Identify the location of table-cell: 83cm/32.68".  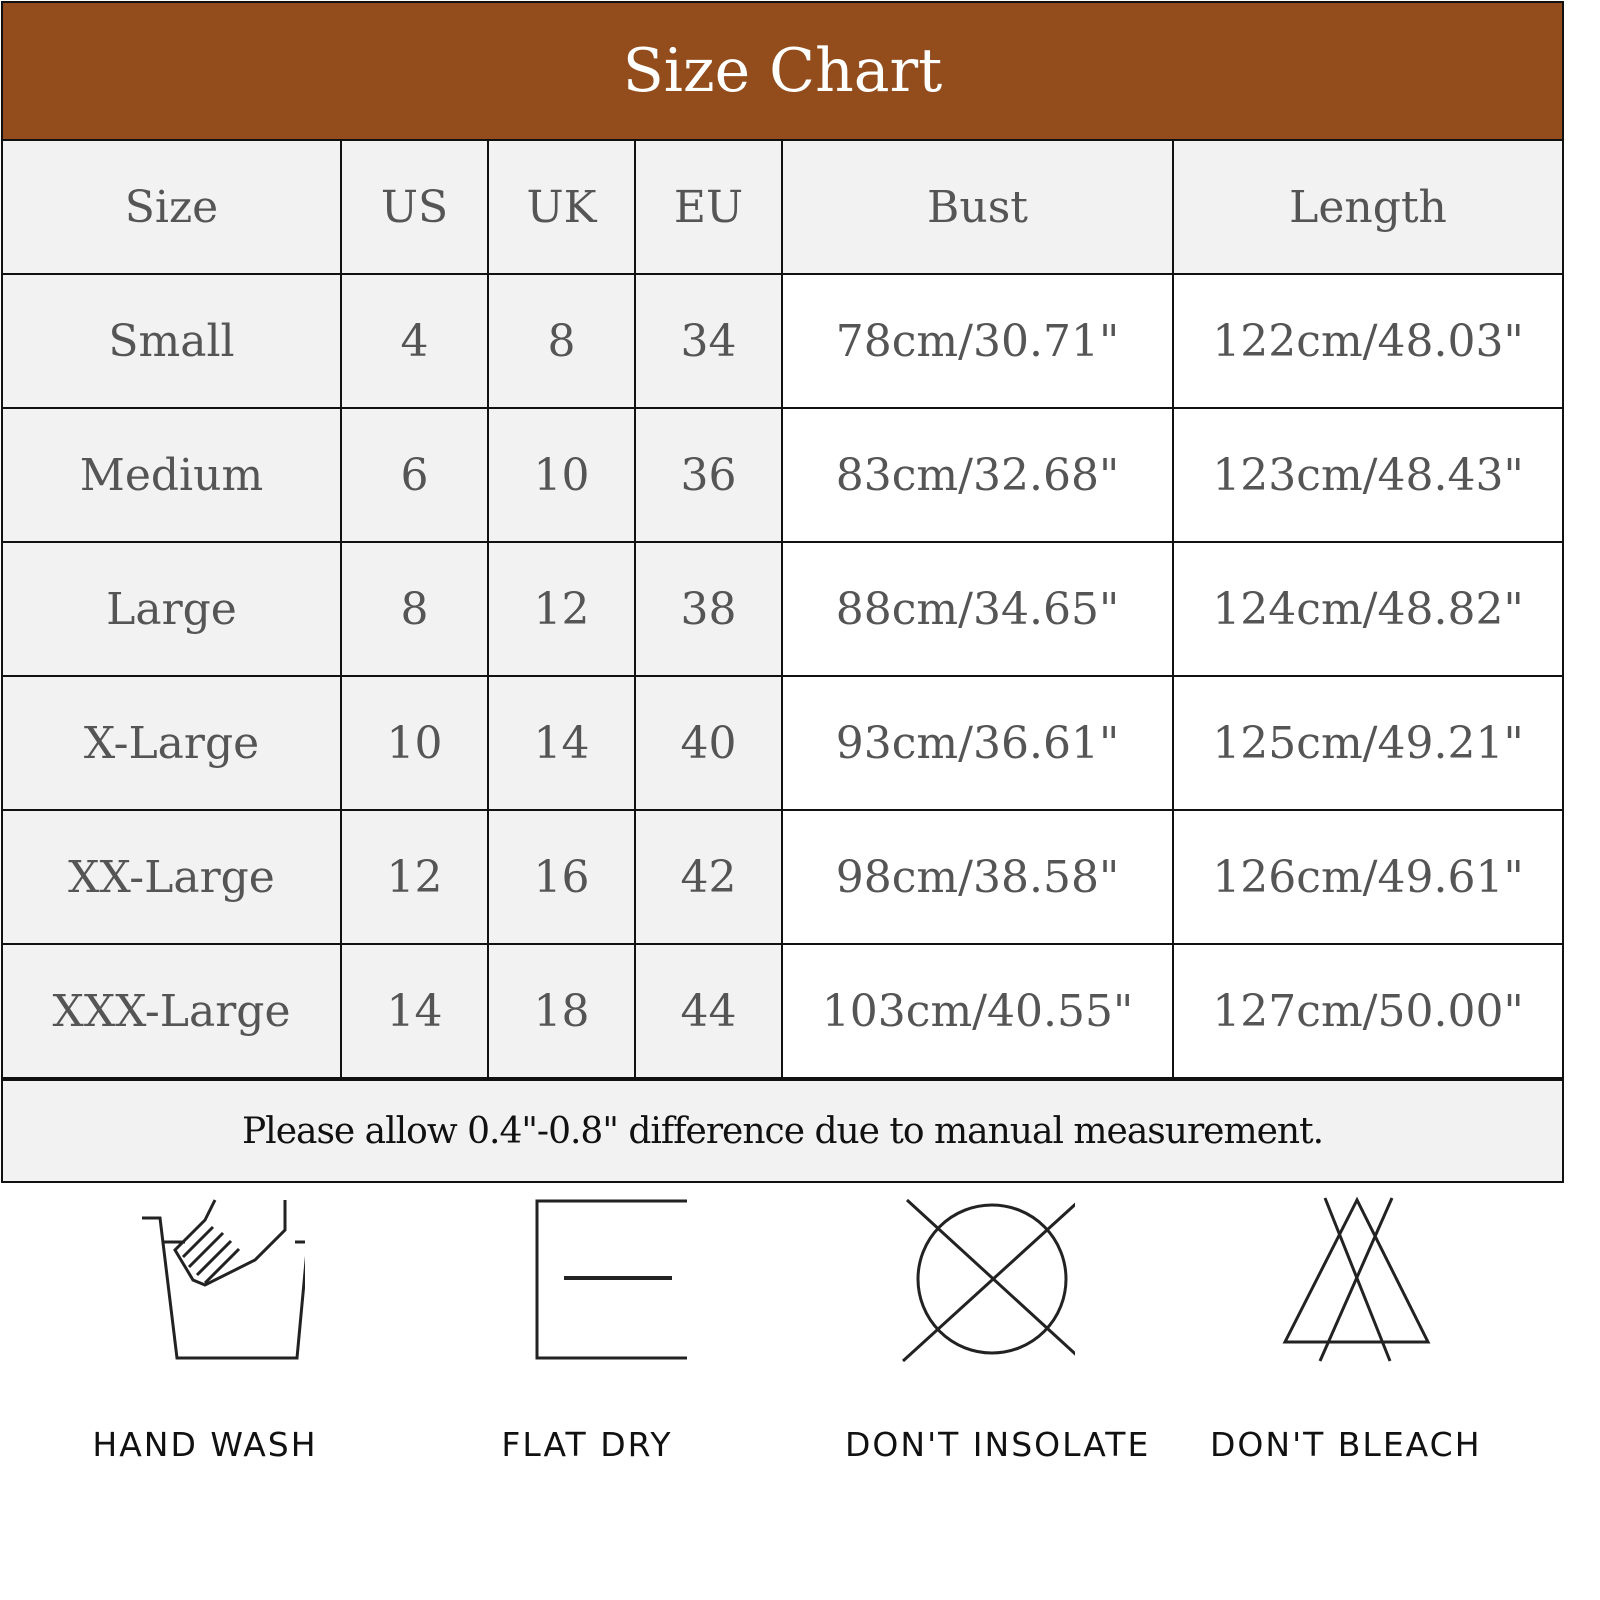
(977, 475).